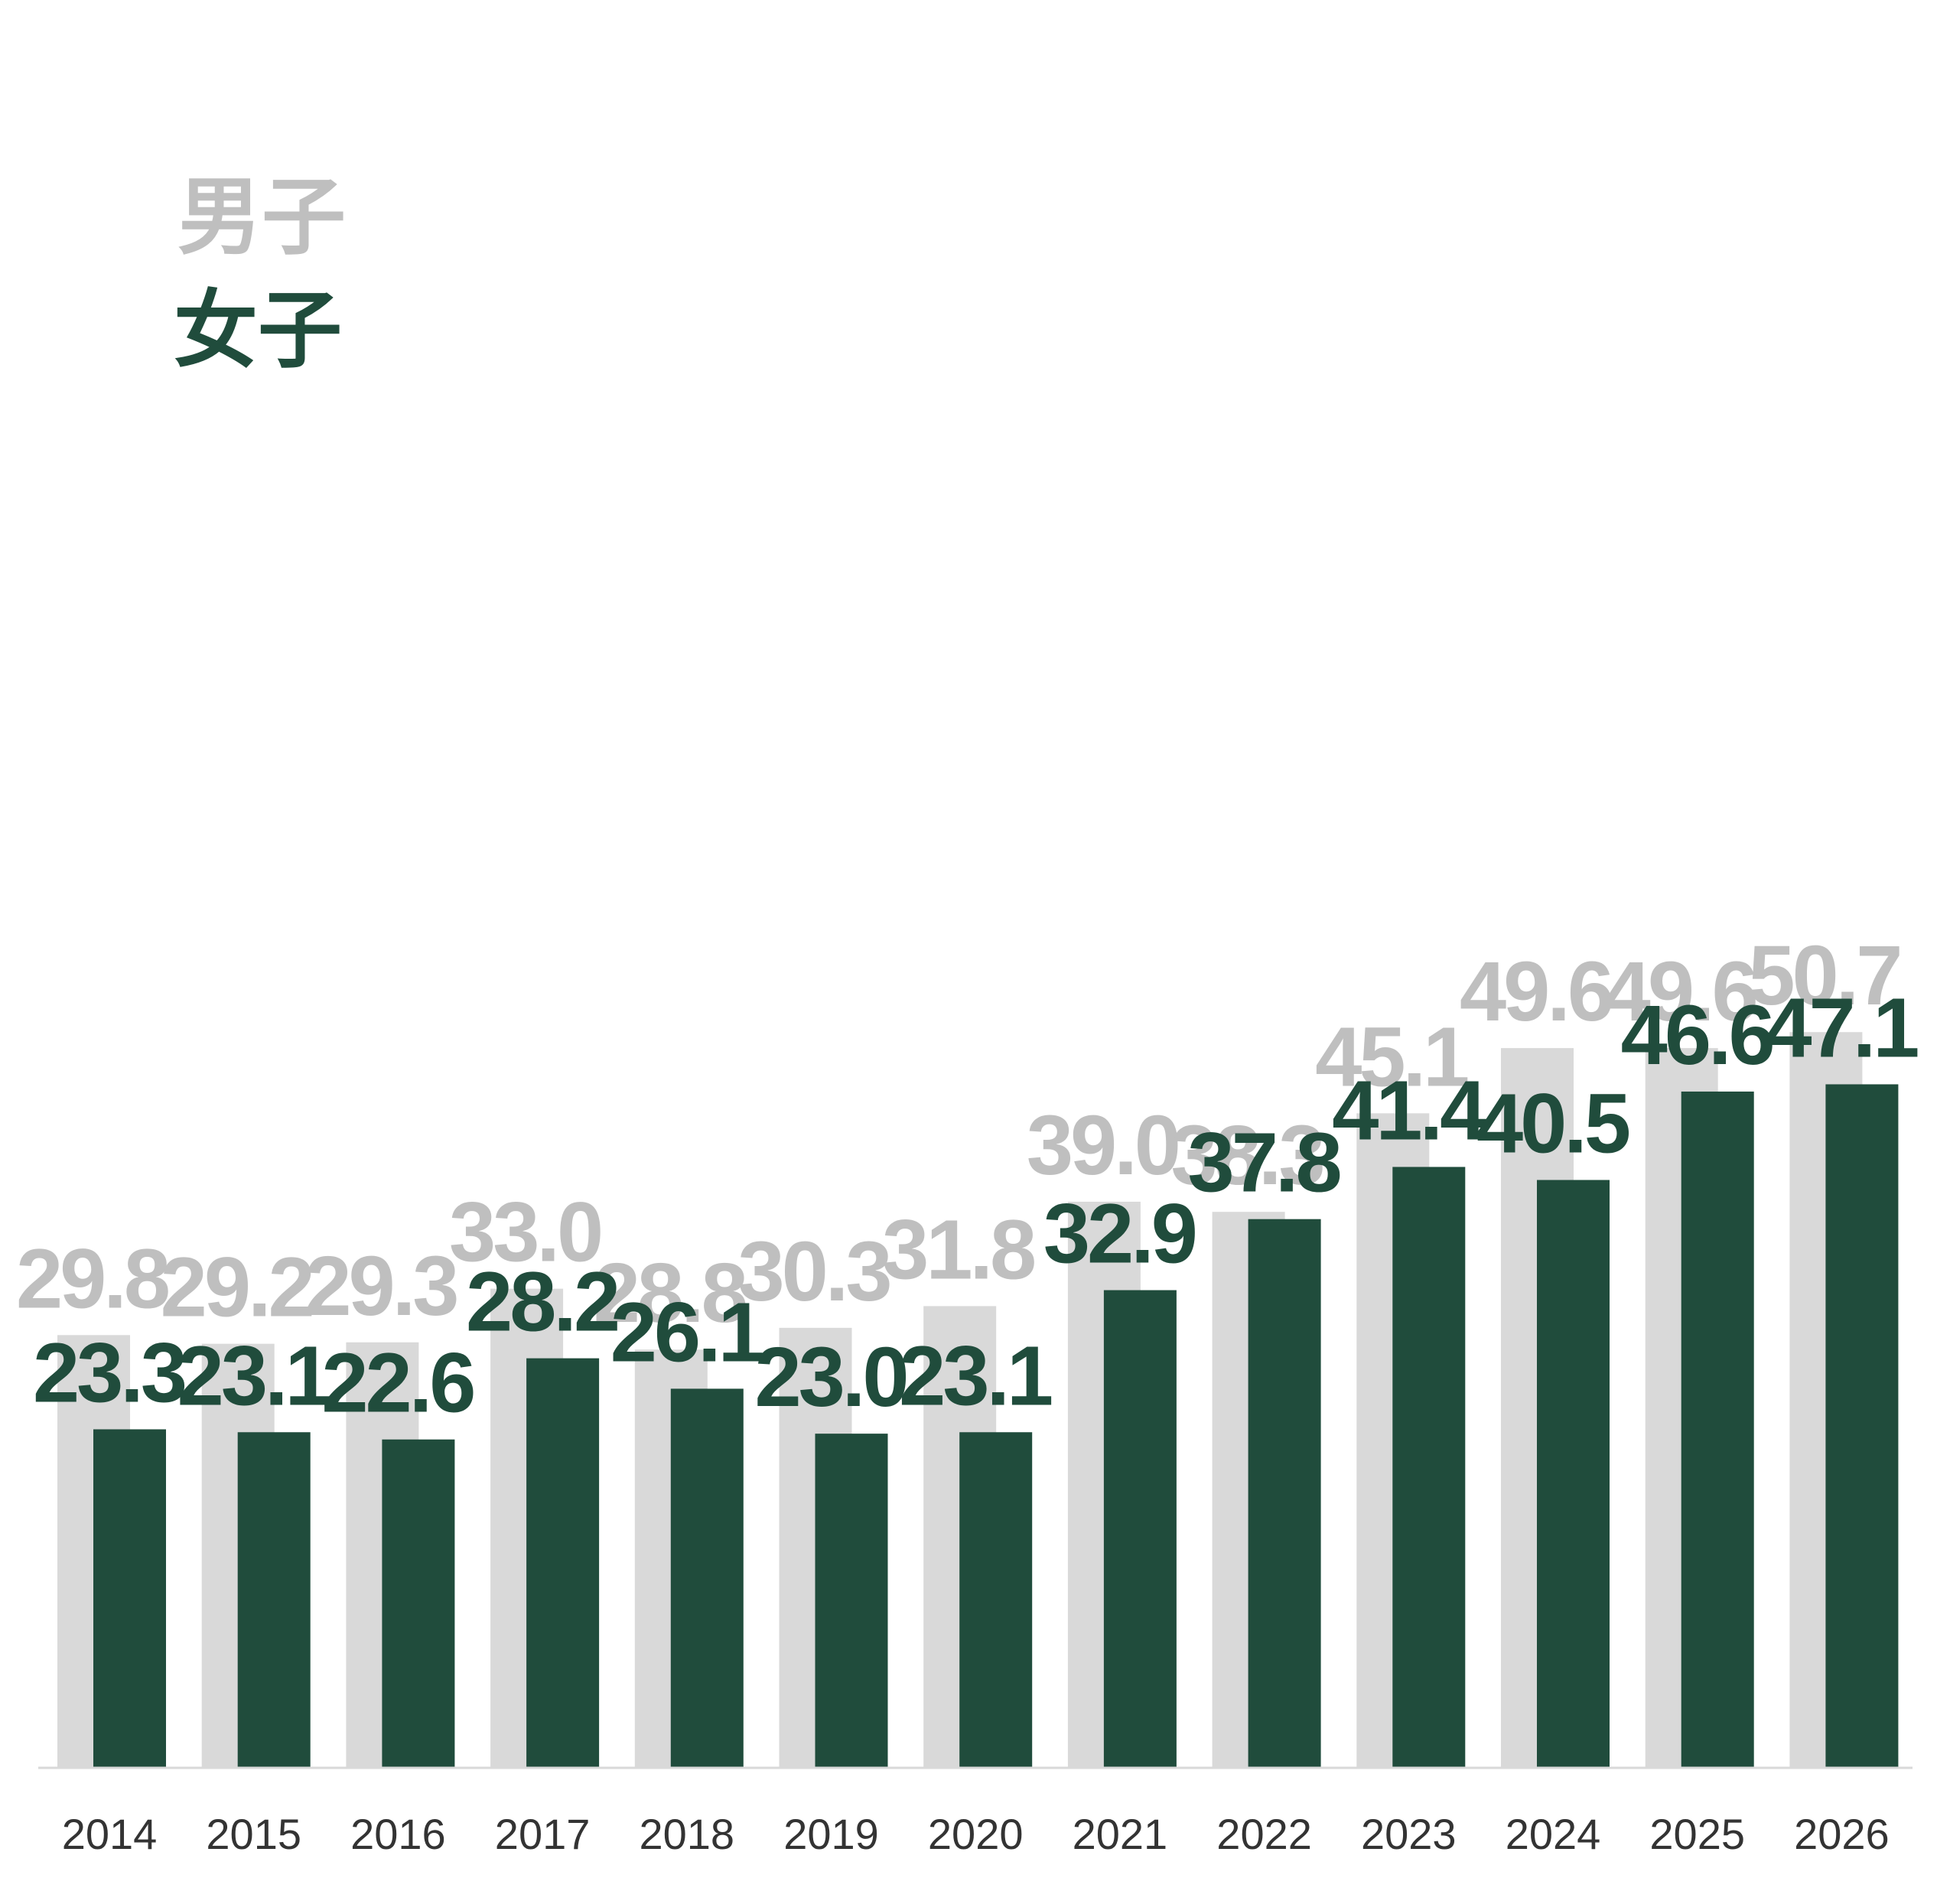  What do you see at coordinates (1264, 1163) in the screenshot?
I see `female-value-label-2022: 37.8` at bounding box center [1264, 1163].